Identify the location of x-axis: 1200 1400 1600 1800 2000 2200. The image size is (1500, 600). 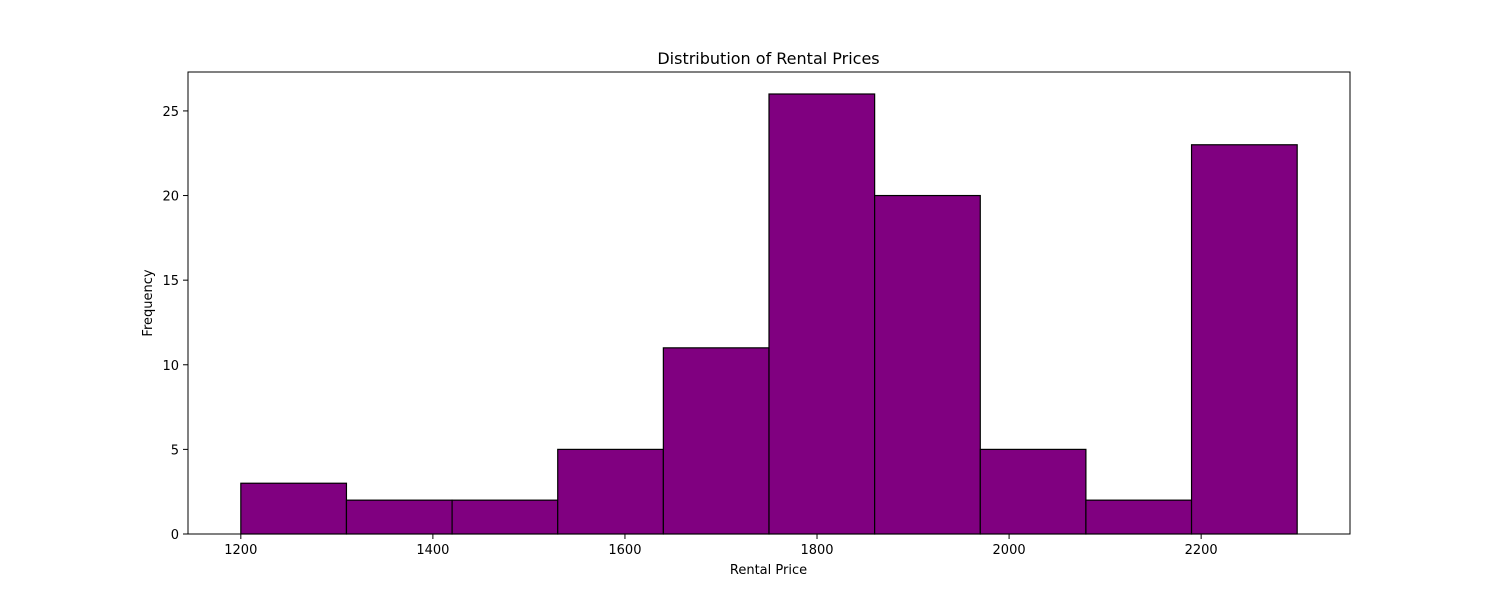
(721, 546).